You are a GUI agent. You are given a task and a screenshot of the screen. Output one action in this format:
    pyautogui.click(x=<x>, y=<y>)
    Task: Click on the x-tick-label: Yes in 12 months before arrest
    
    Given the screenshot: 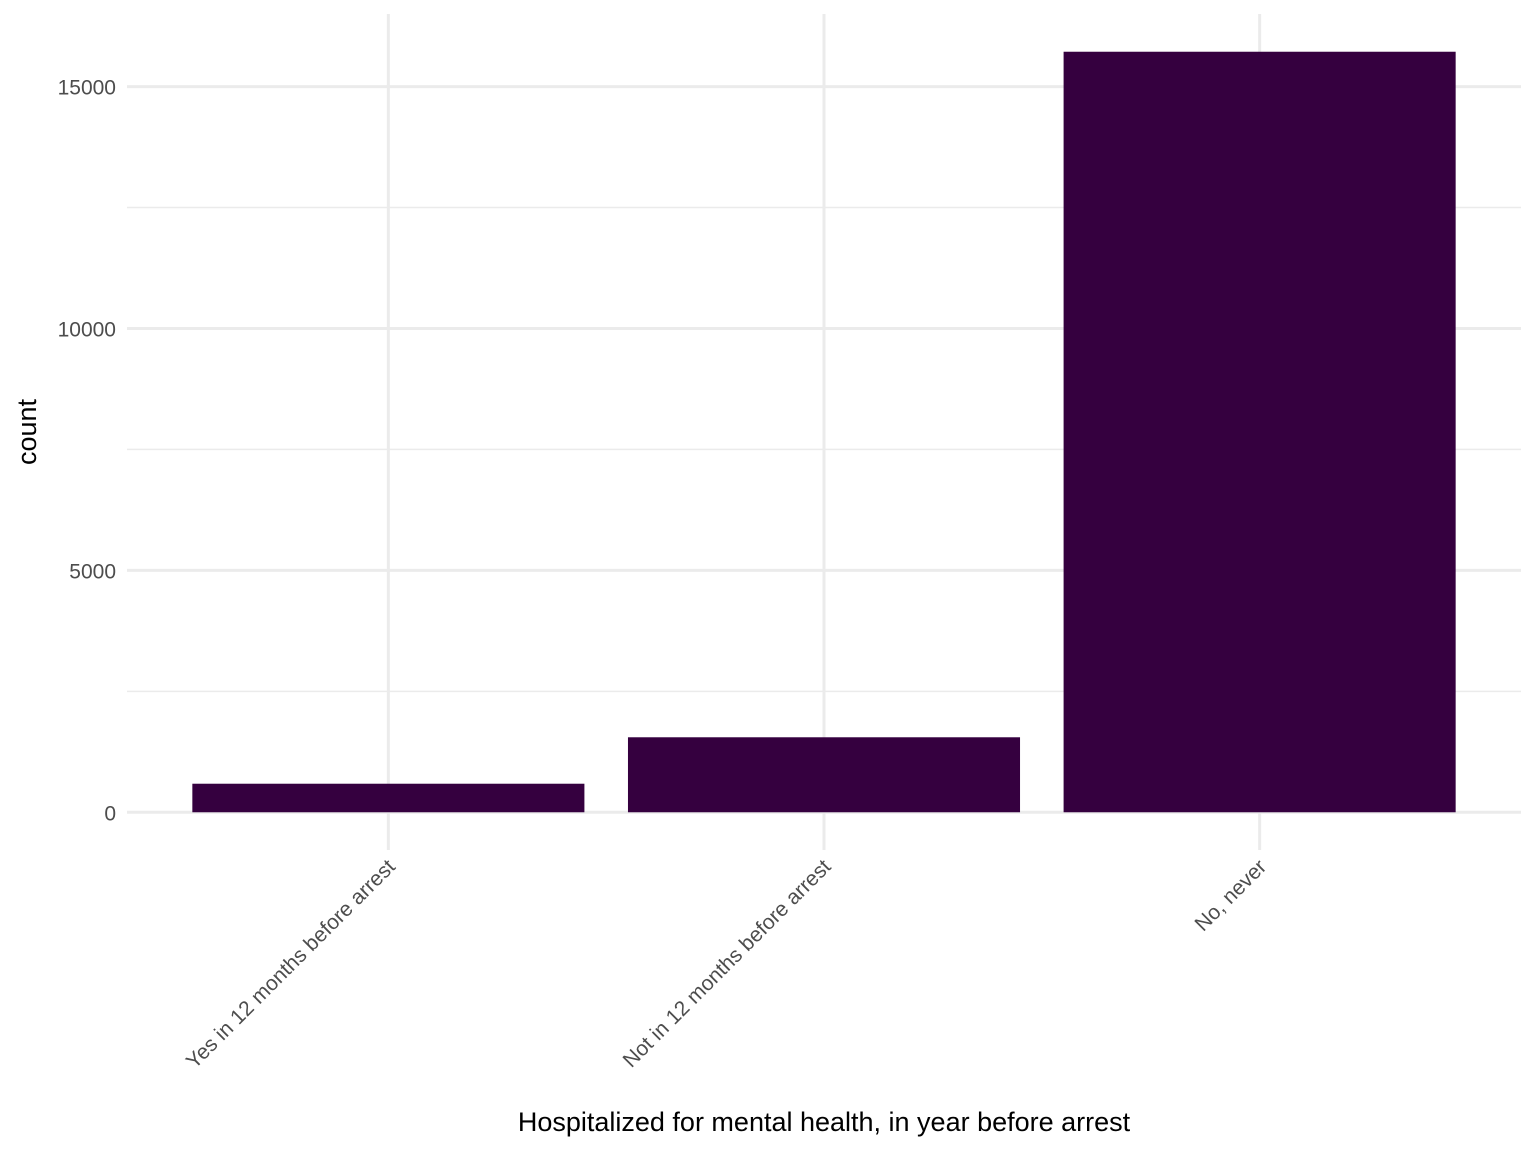 What is the action you would take?
    pyautogui.click(x=291, y=964)
    